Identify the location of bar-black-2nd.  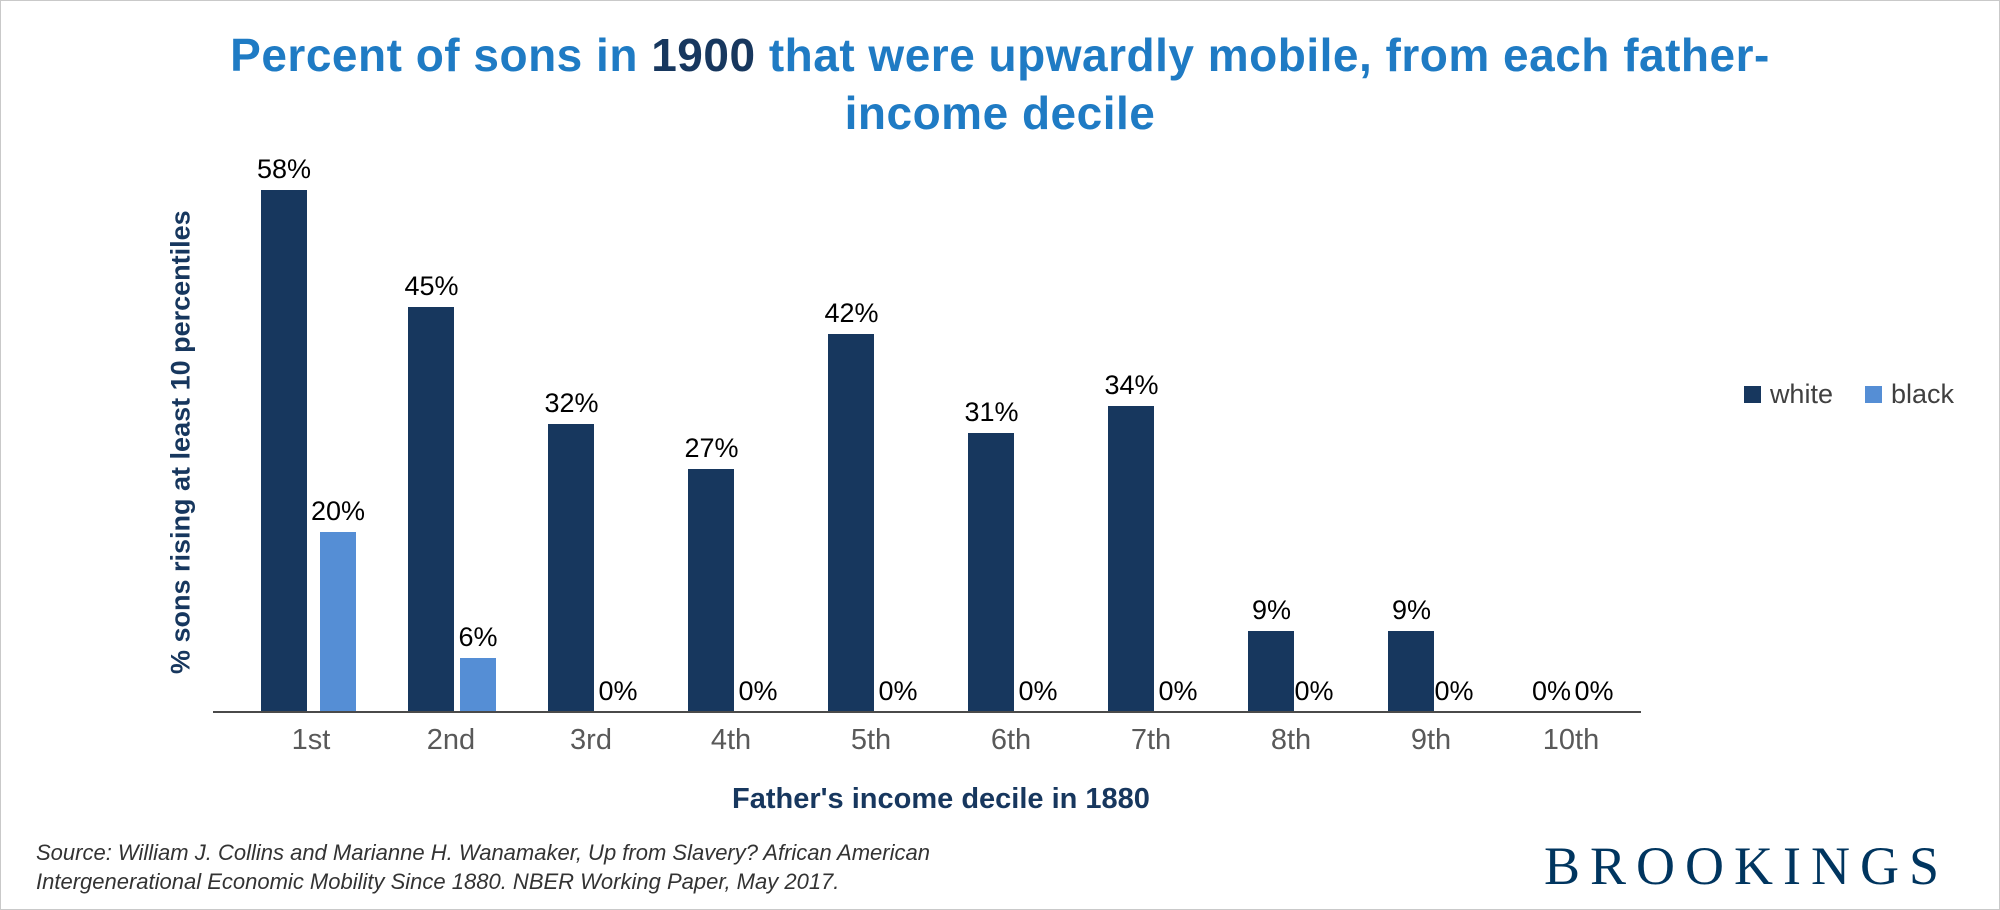
(478, 685).